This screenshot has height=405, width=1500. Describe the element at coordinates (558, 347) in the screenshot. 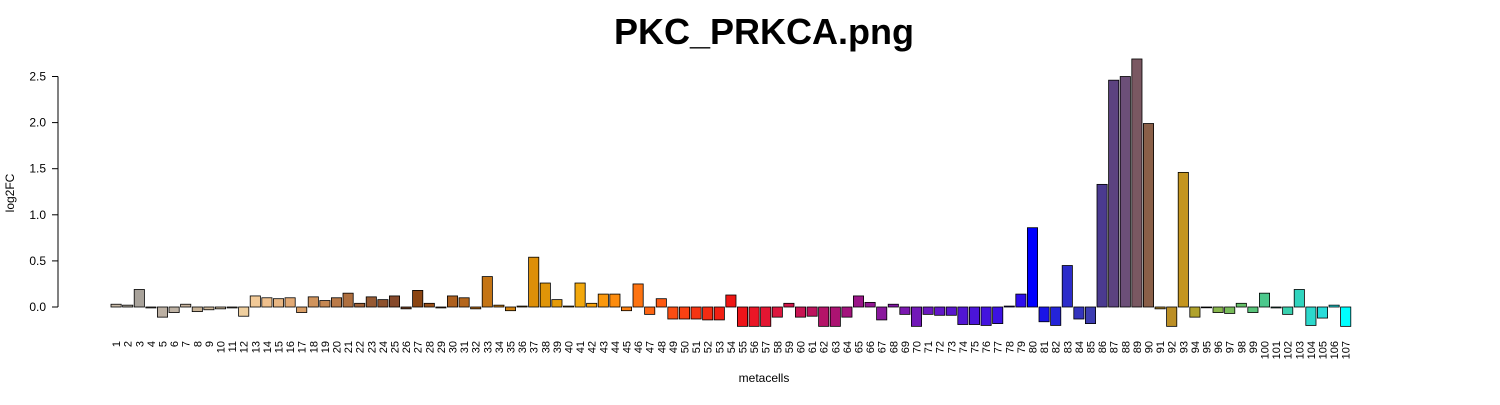

I see `x-tick-label: 39` at that location.